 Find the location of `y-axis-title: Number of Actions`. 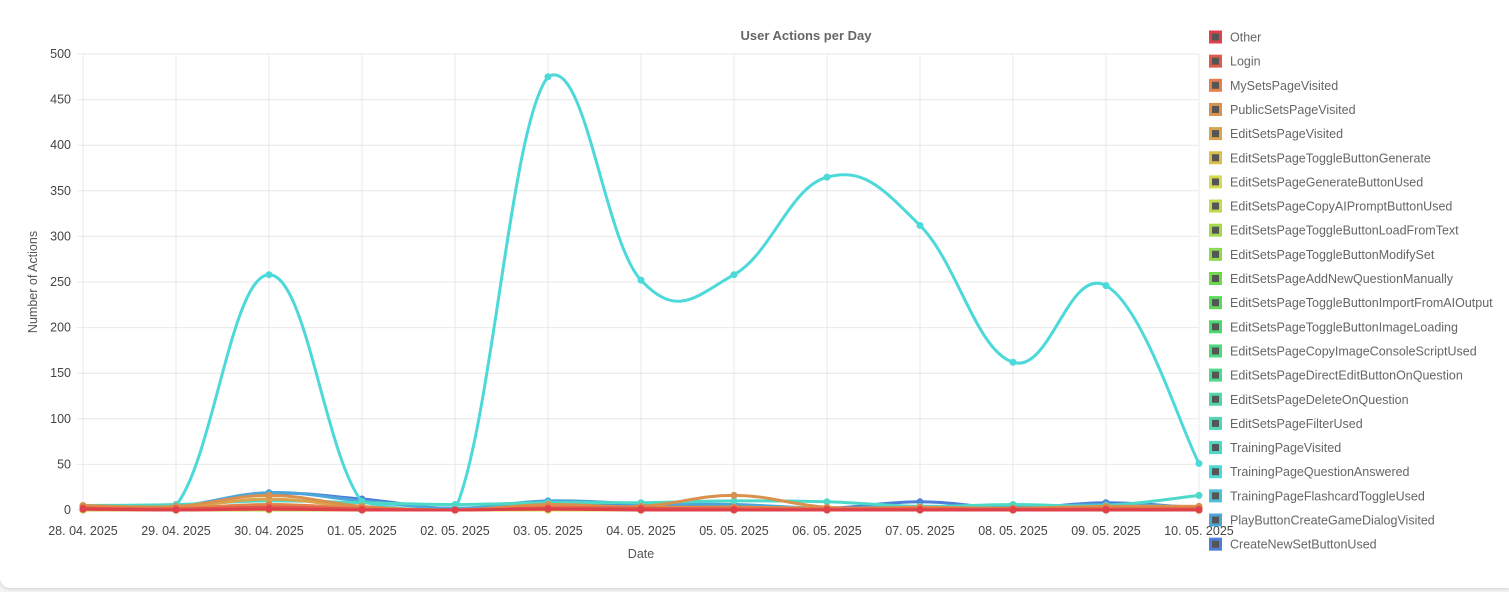

y-axis-title: Number of Actions is located at coordinates (33, 282).